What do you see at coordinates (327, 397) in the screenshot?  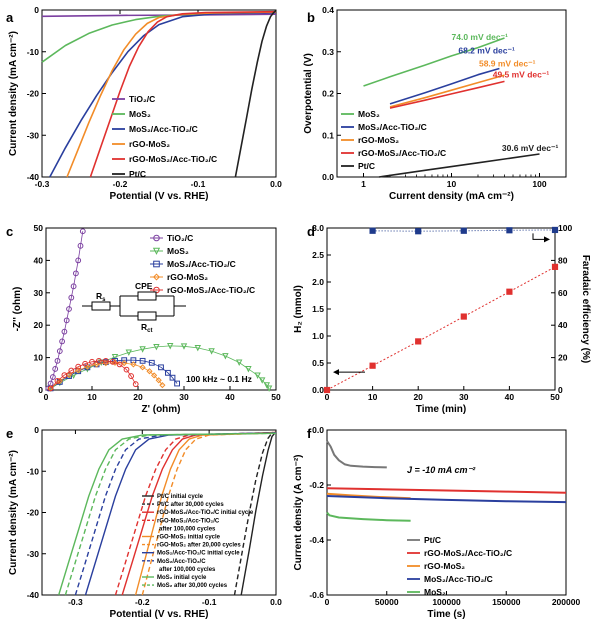 I see `x-tick-label: 0` at bounding box center [327, 397].